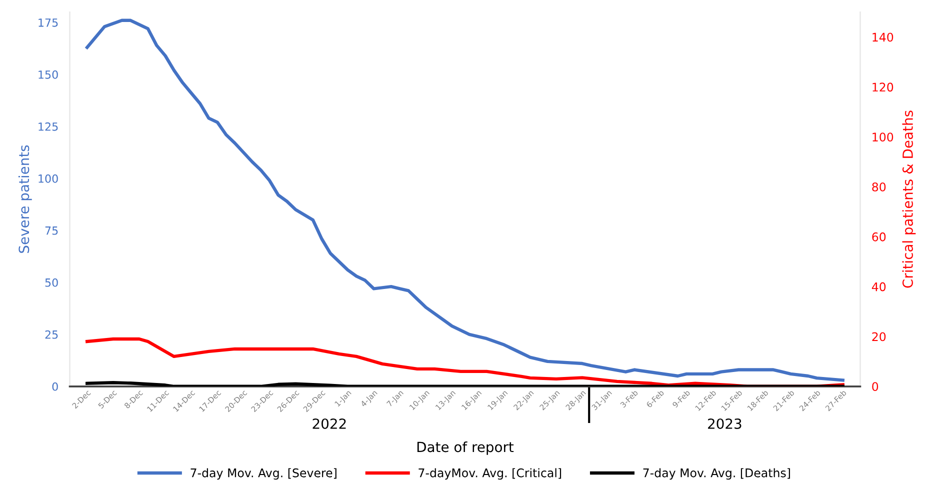 This screenshot has width=930, height=483. What do you see at coordinates (879, 287) in the screenshot?
I see `y2-tick-label: 40` at bounding box center [879, 287].